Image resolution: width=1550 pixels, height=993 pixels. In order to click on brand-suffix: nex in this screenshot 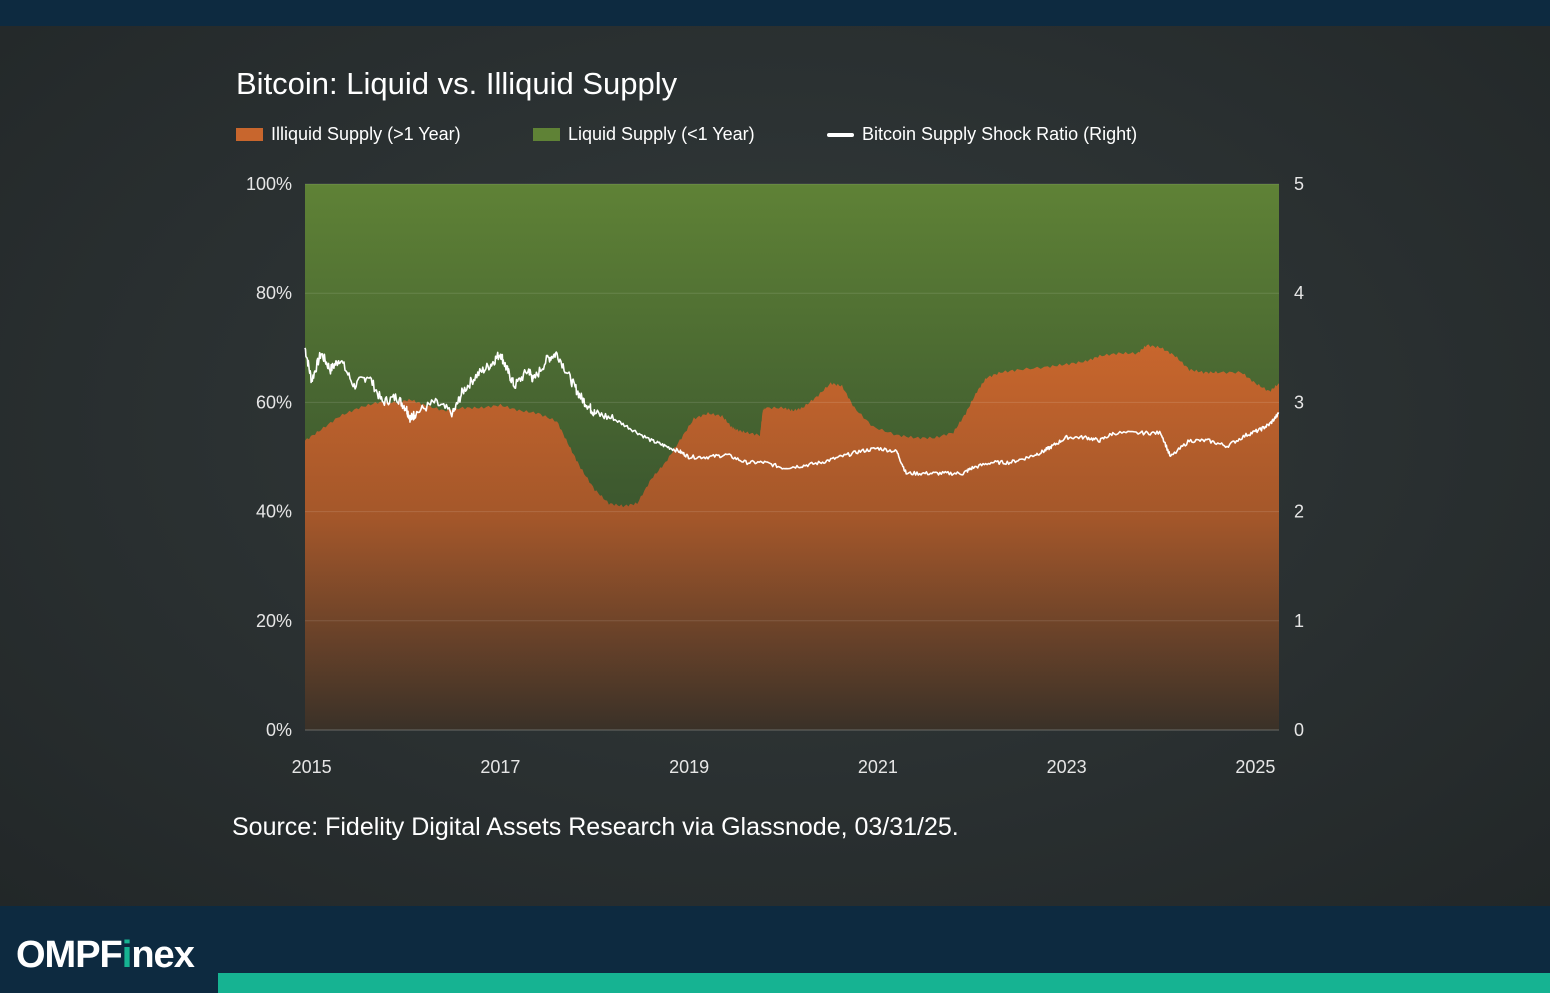, I will do `click(162, 955)`.